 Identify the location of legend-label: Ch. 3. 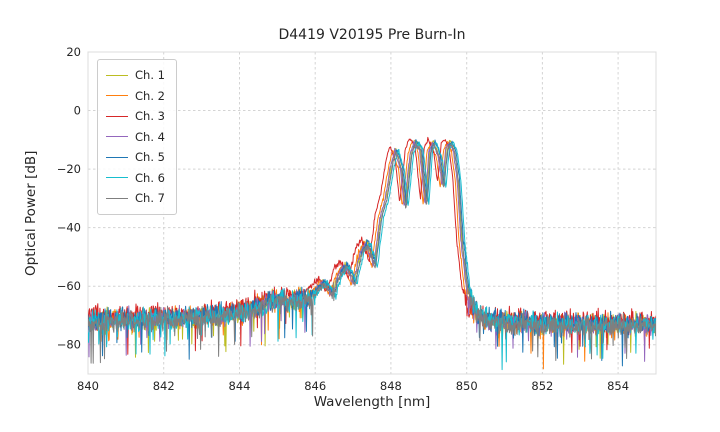
(150, 116).